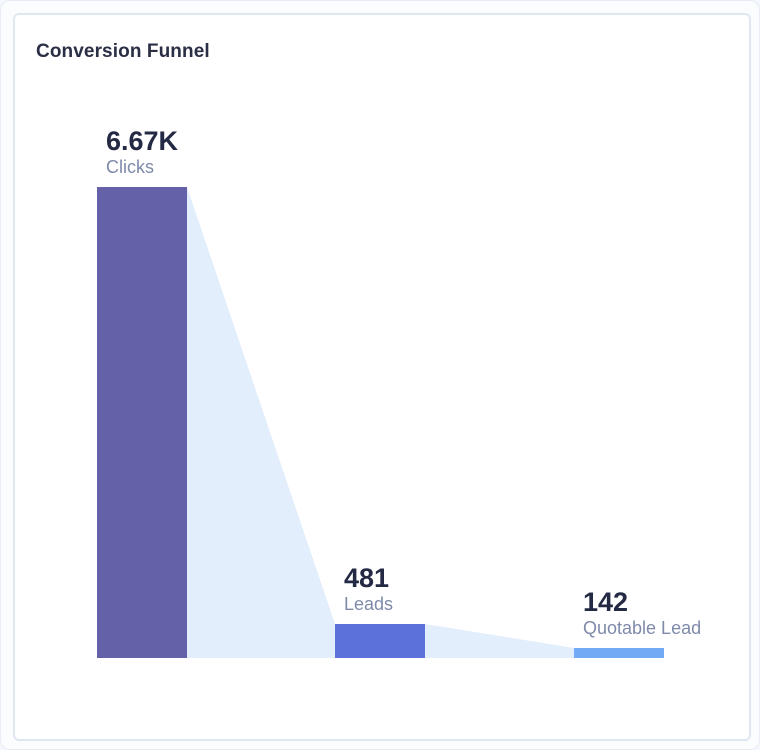 This screenshot has height=750, width=760. I want to click on stage-label-leads: Leads, so click(369, 604).